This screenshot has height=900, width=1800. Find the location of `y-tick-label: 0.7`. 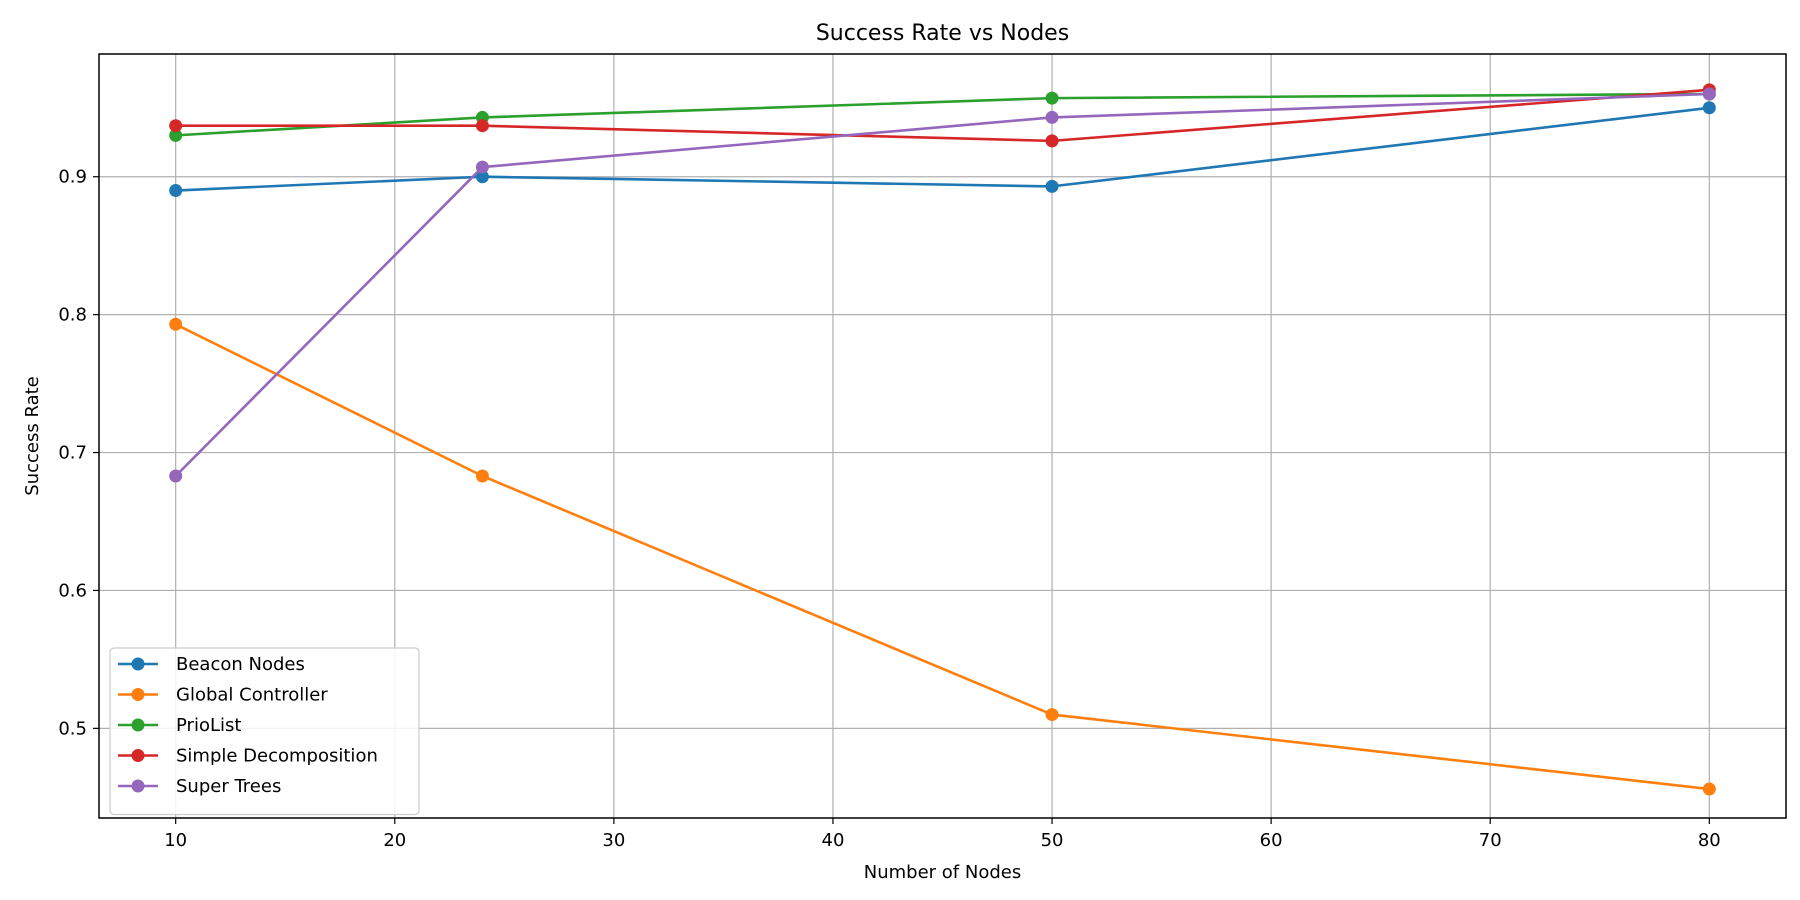

y-tick-label: 0.7 is located at coordinates (72, 453).